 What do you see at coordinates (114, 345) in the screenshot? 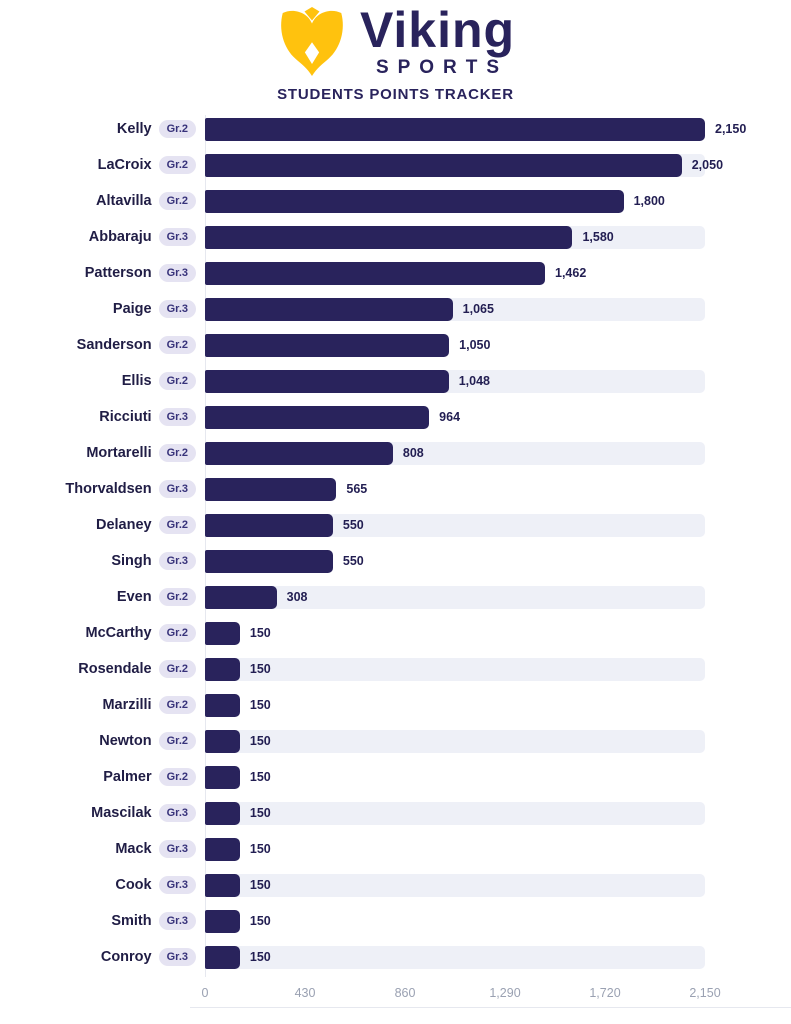
I see `student-name: Sanderson` at bounding box center [114, 345].